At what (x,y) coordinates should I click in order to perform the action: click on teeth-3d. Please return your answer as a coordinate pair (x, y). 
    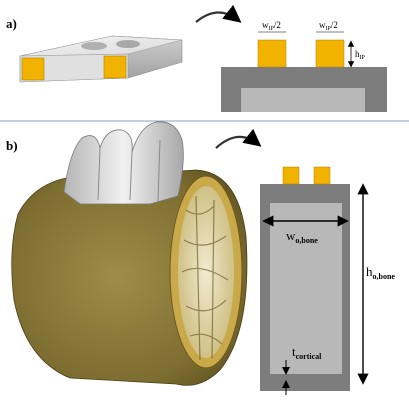
    Looking at the image, I should click on (123, 163).